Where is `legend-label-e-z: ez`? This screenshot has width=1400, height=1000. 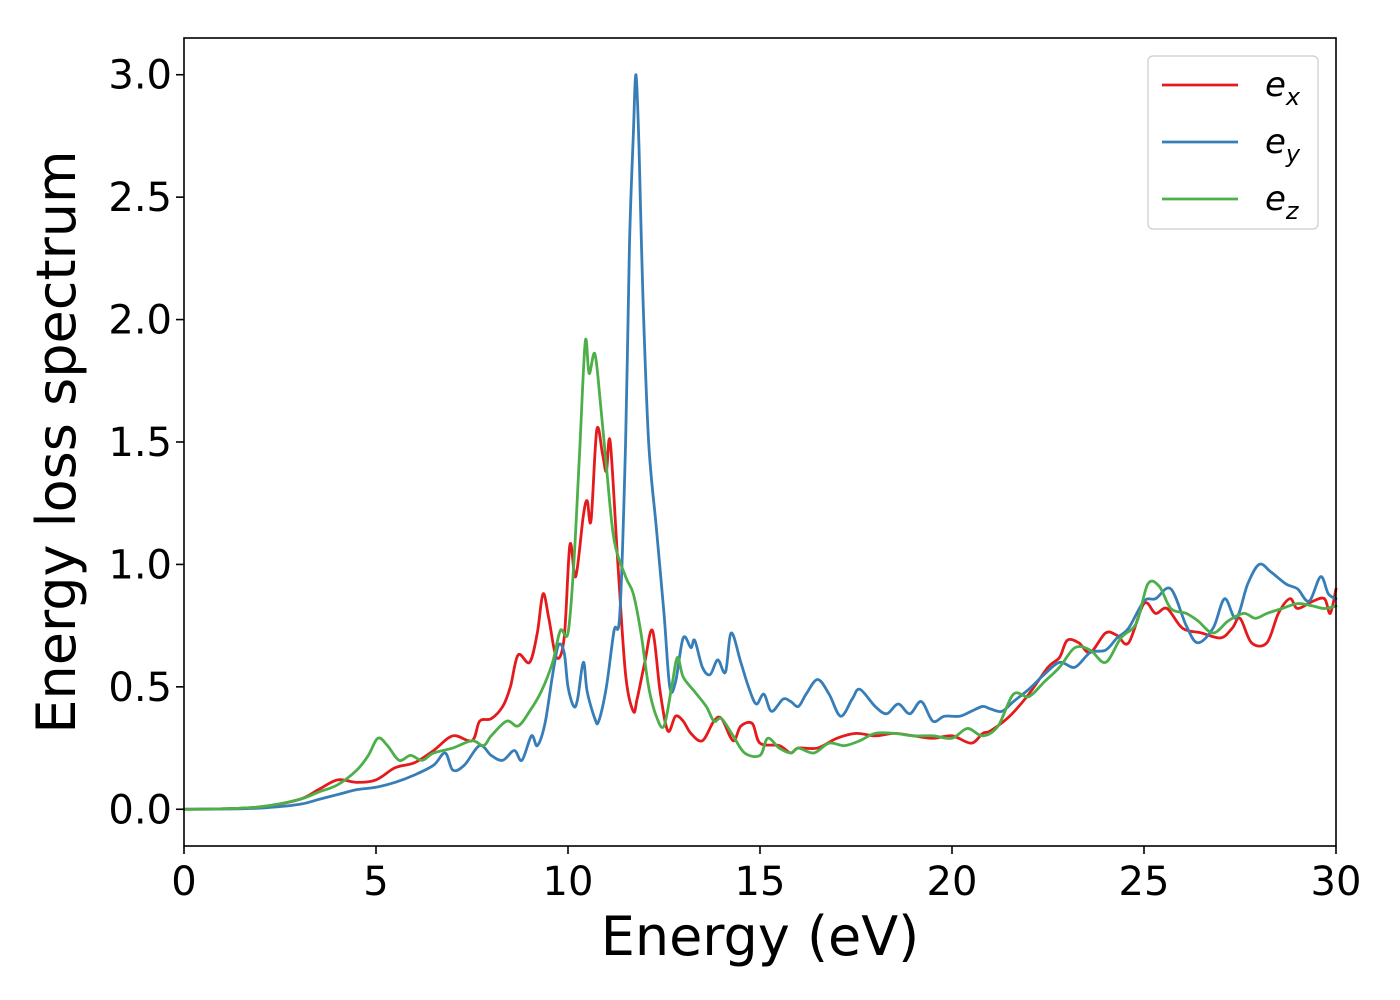 legend-label-e-z: ez is located at coordinates (1282, 202).